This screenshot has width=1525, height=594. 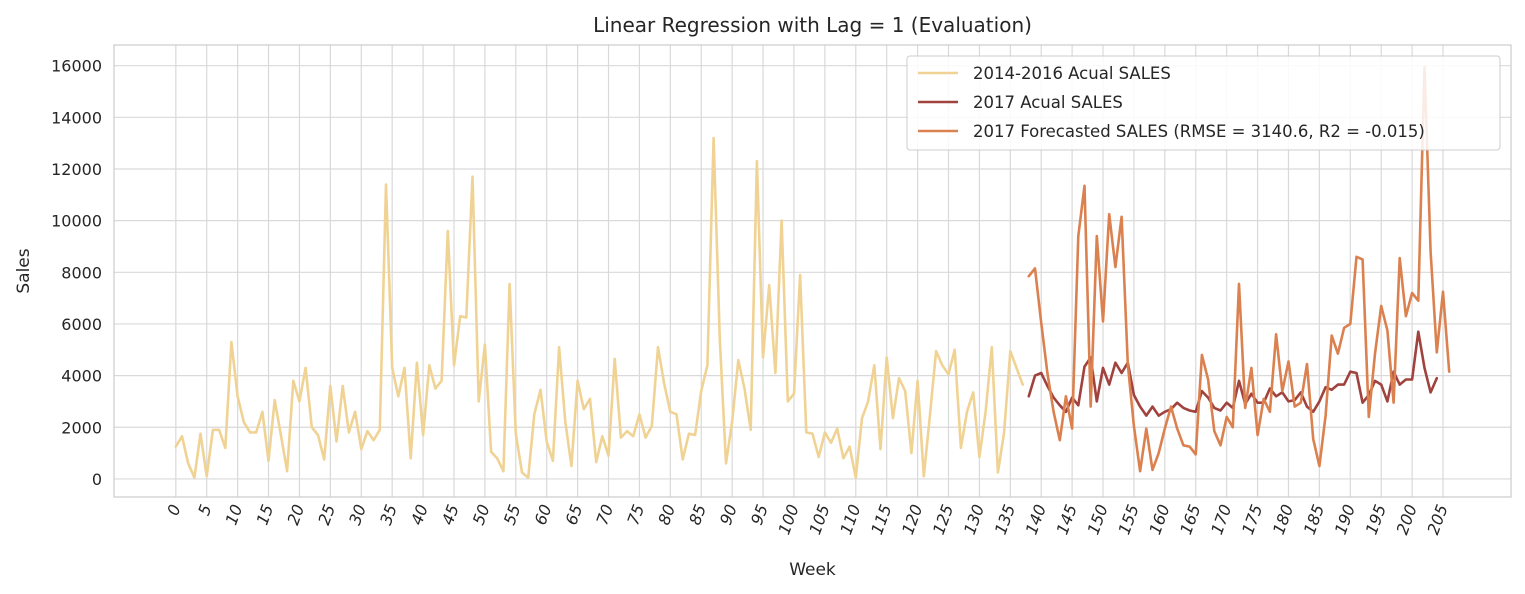 What do you see at coordinates (24, 270) in the screenshot?
I see `y-axis-label: Sales` at bounding box center [24, 270].